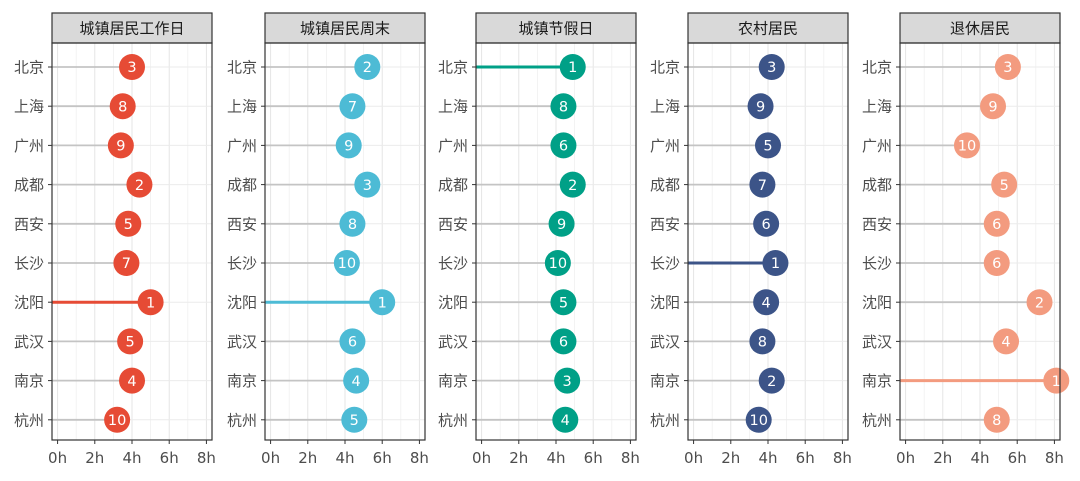  Describe the element at coordinates (665, 68) in the screenshot. I see `city-label: 北京` at that location.